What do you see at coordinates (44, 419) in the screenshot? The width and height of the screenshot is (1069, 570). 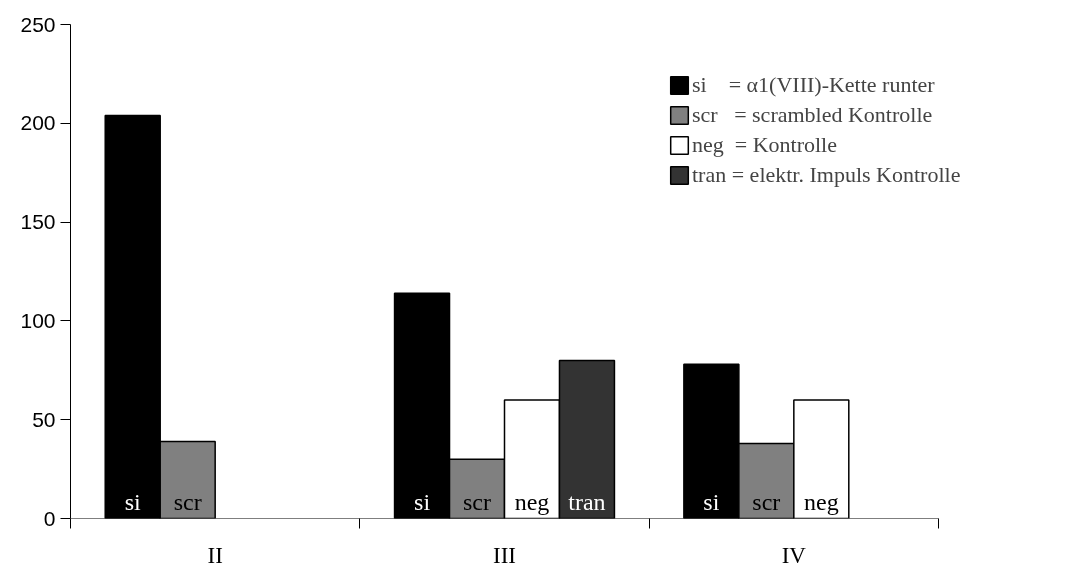 I see `y-tick-label: 50` at bounding box center [44, 419].